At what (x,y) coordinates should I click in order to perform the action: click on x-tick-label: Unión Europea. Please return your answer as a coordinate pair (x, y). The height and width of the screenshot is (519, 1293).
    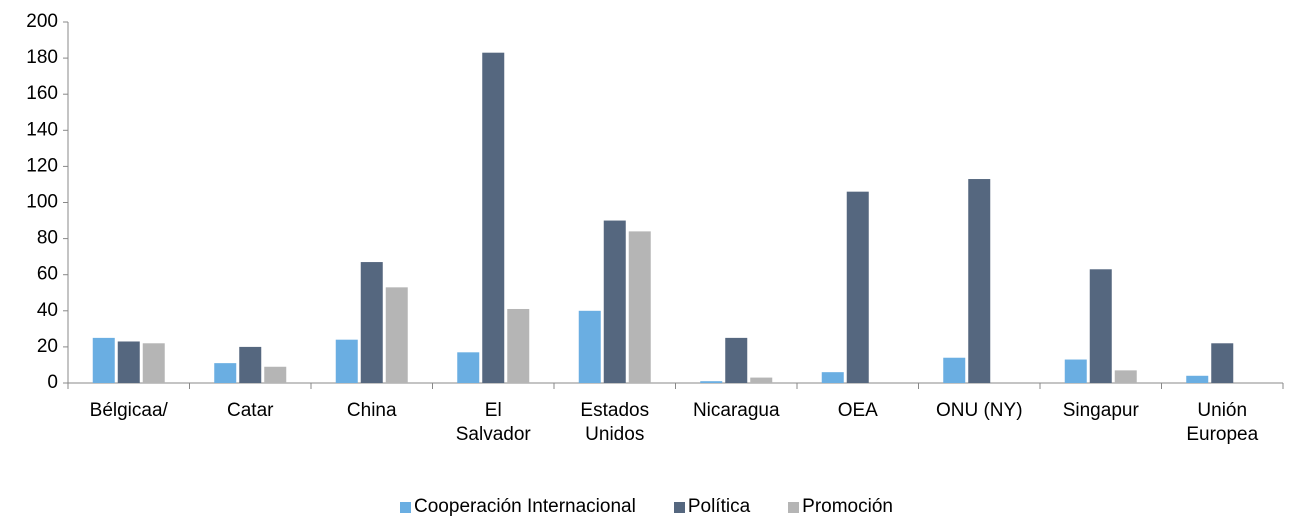
    Looking at the image, I should click on (1222, 422).